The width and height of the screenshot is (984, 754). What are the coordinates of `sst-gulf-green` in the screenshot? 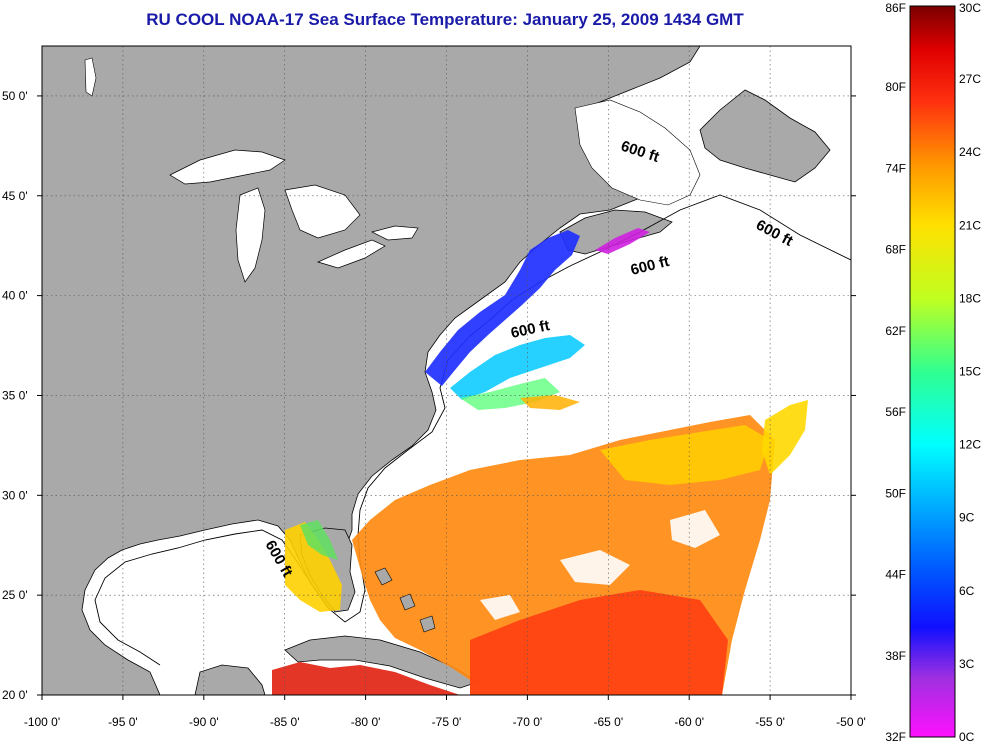 It's located at (319, 540).